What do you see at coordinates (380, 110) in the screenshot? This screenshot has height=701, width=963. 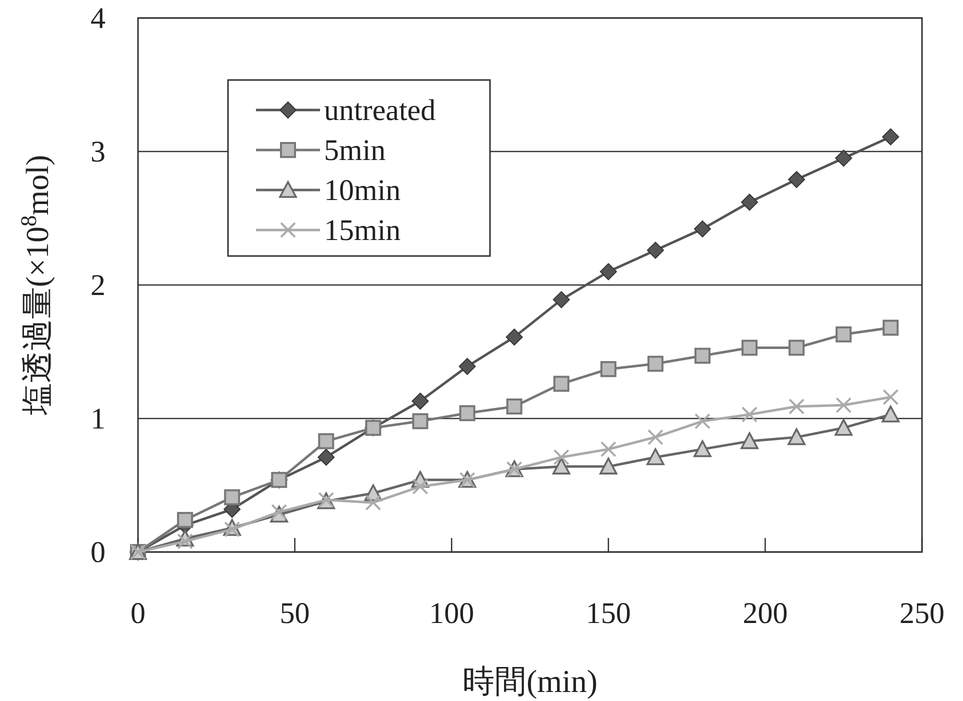 I see `legend-label: untreated` at bounding box center [380, 110].